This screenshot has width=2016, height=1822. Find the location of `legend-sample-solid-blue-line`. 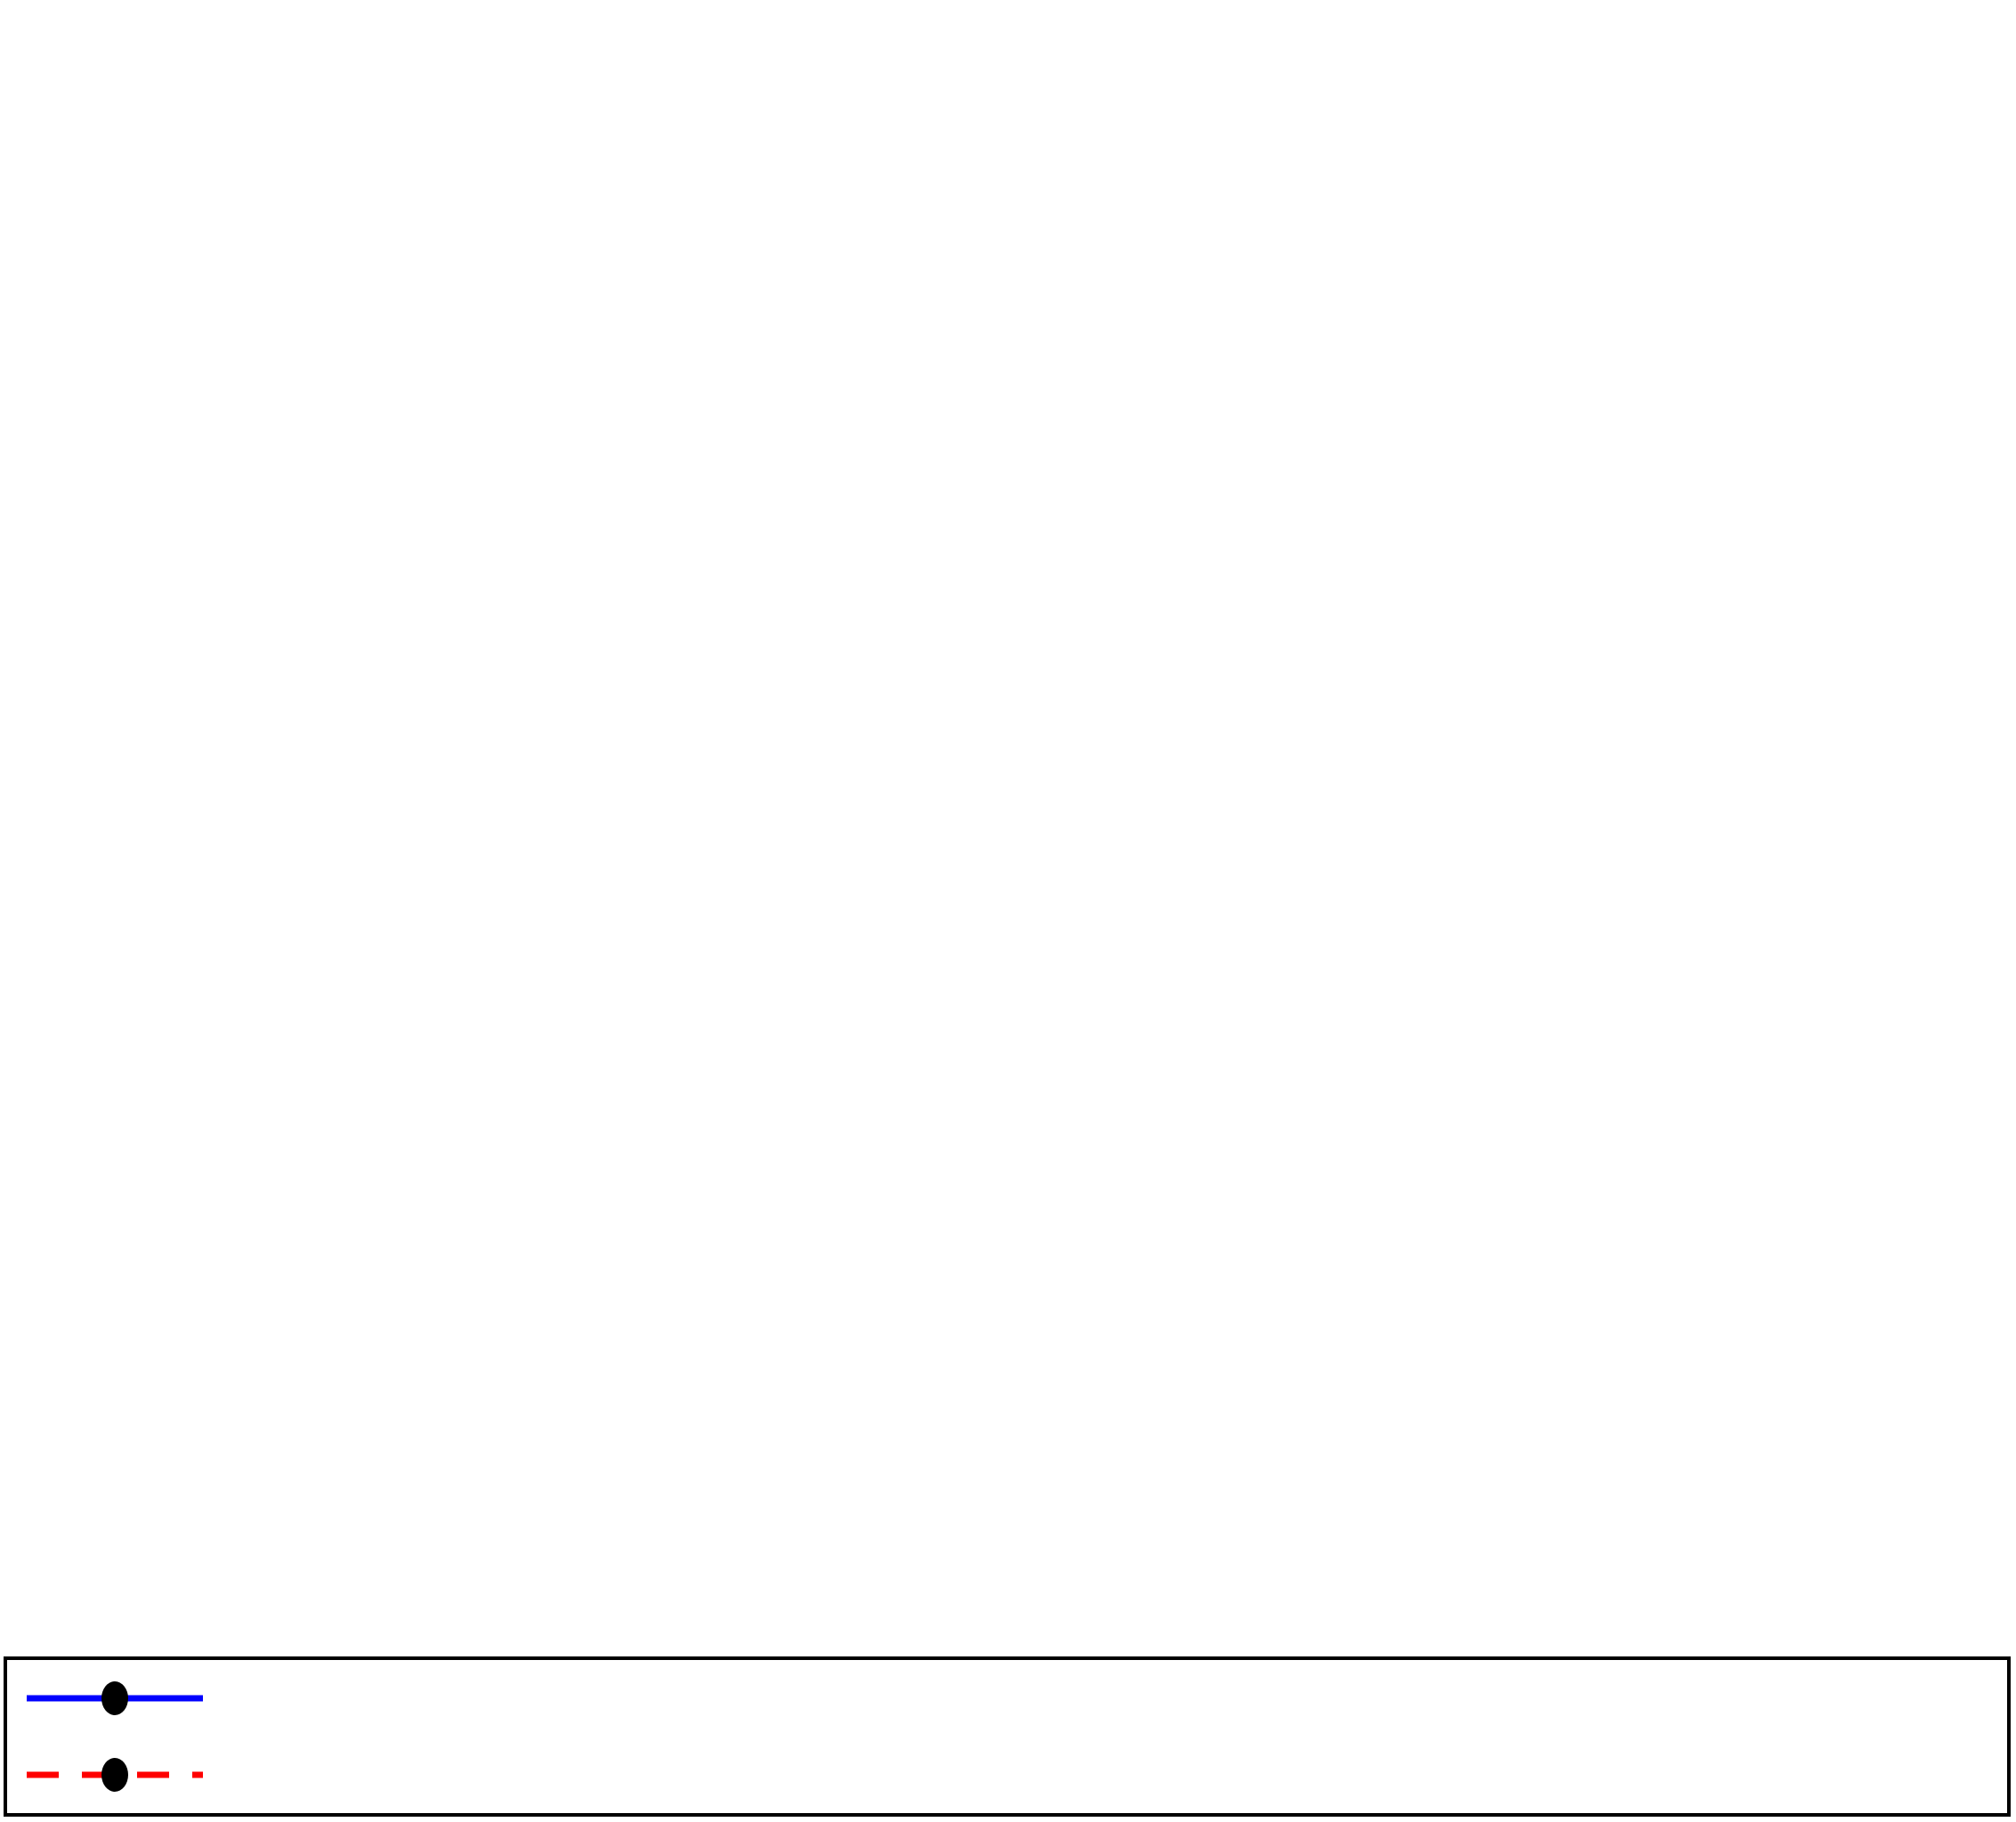

legend-sample-solid-blue-line is located at coordinates (115, 1698).